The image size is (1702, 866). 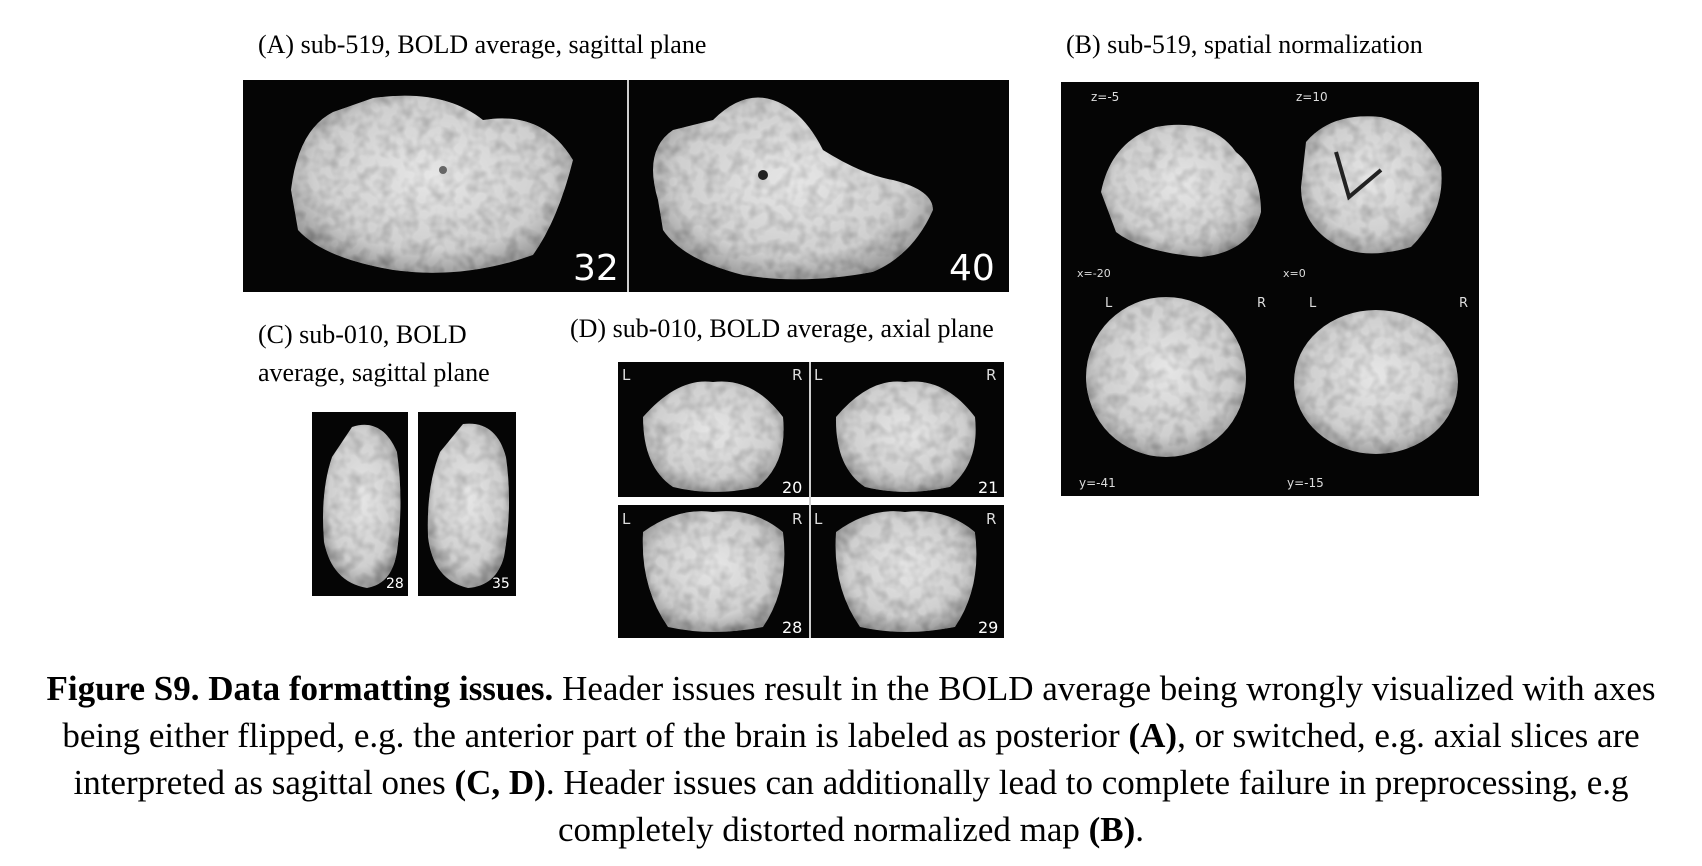 I want to click on coord-label-b5: y=-41, so click(x=1097, y=483).